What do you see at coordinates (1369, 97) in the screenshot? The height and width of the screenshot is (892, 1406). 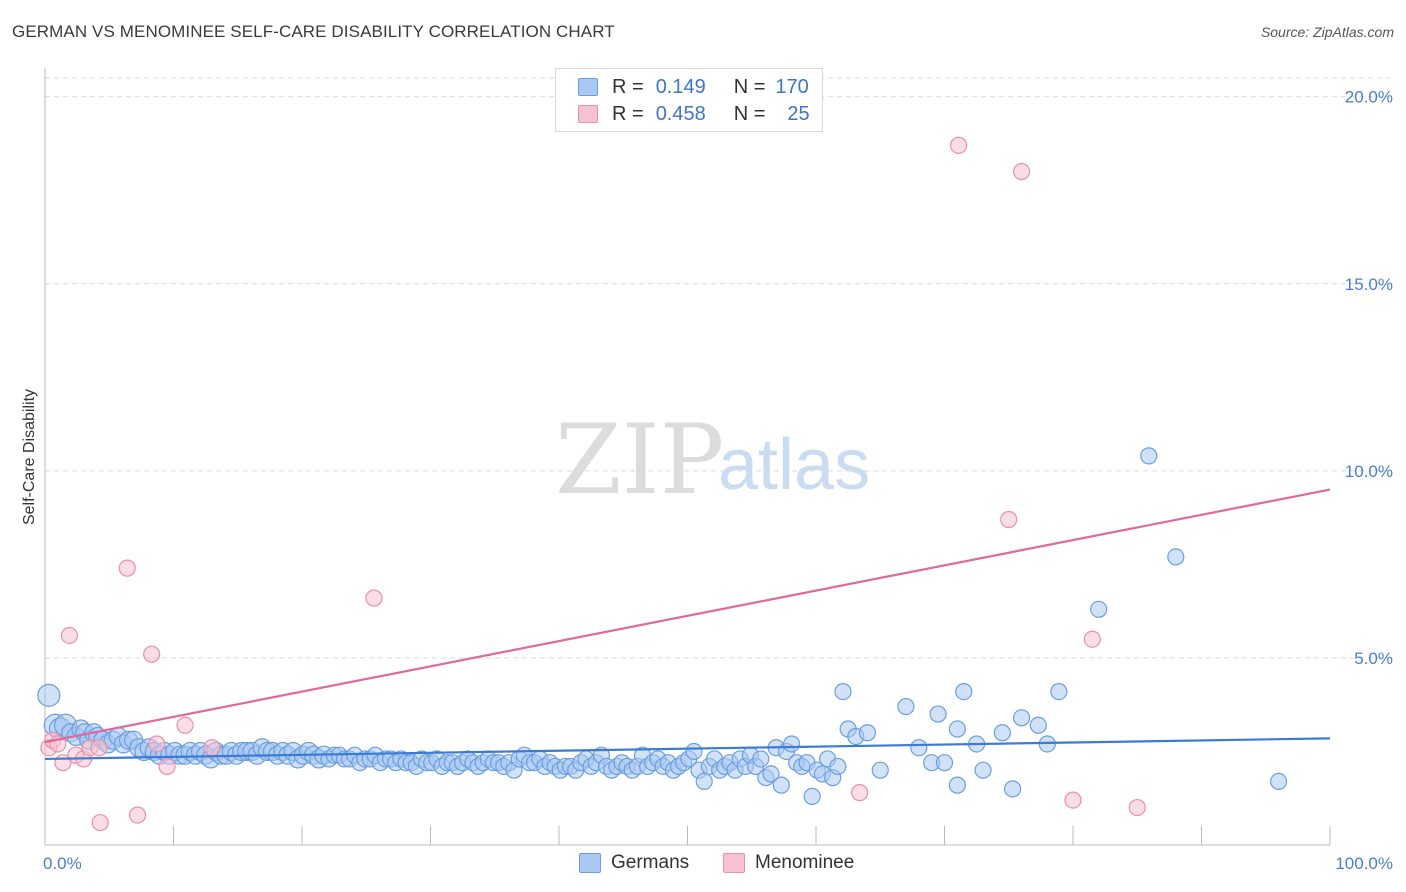 I see `y-tick-label: 20.0%` at bounding box center [1369, 97].